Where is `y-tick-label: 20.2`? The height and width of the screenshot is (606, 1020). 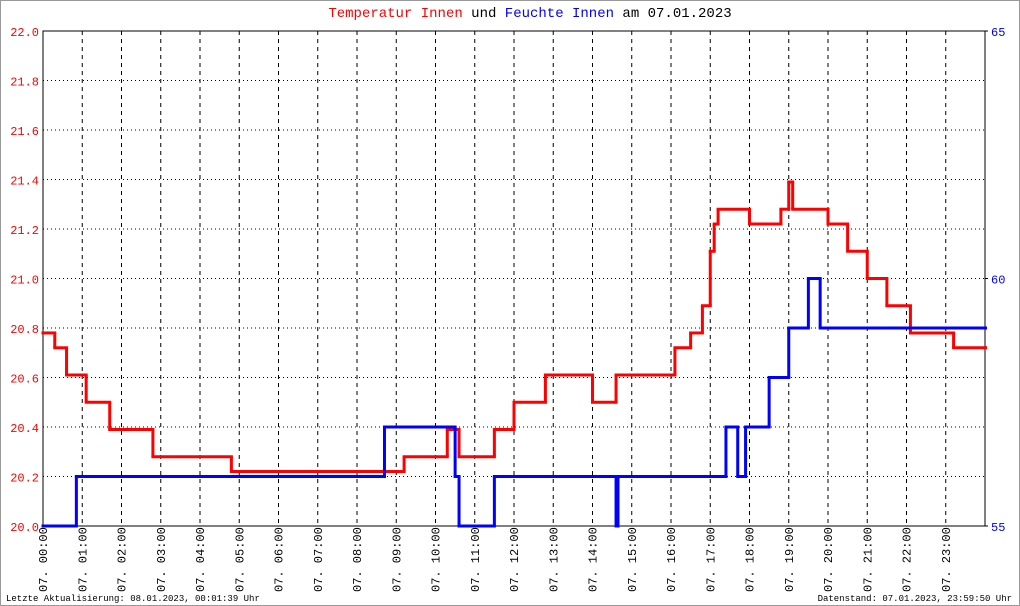 y-tick-label: 20.2 is located at coordinates (24, 479).